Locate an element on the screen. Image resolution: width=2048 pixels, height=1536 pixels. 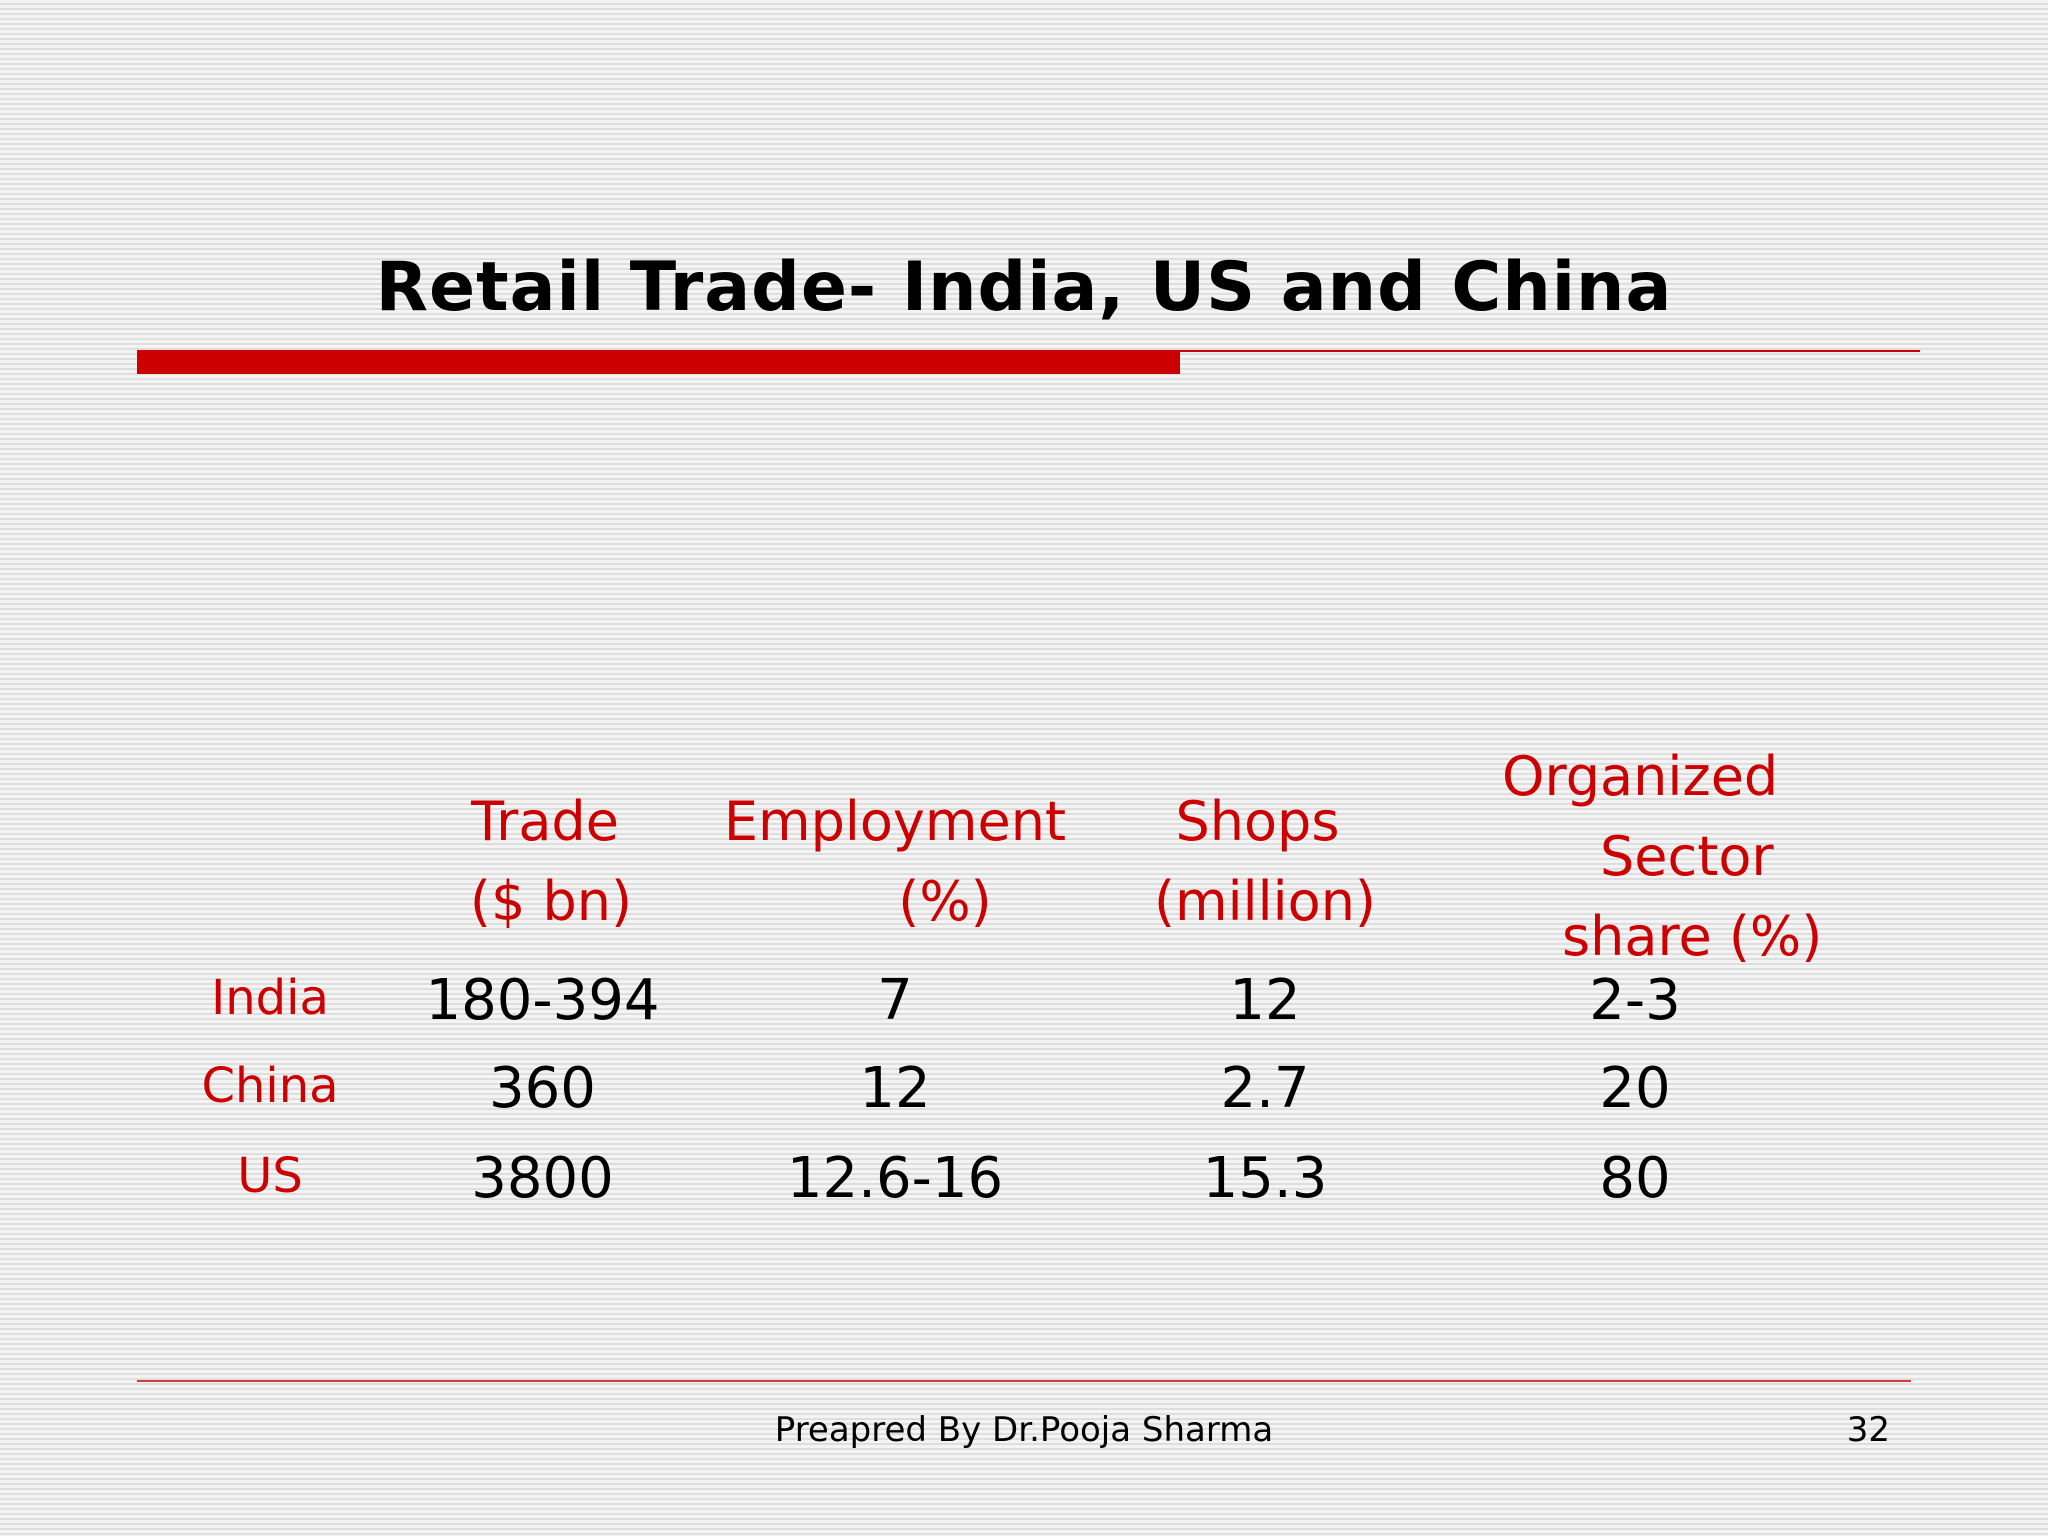
header-line: Organized is located at coordinates (1640, 776).